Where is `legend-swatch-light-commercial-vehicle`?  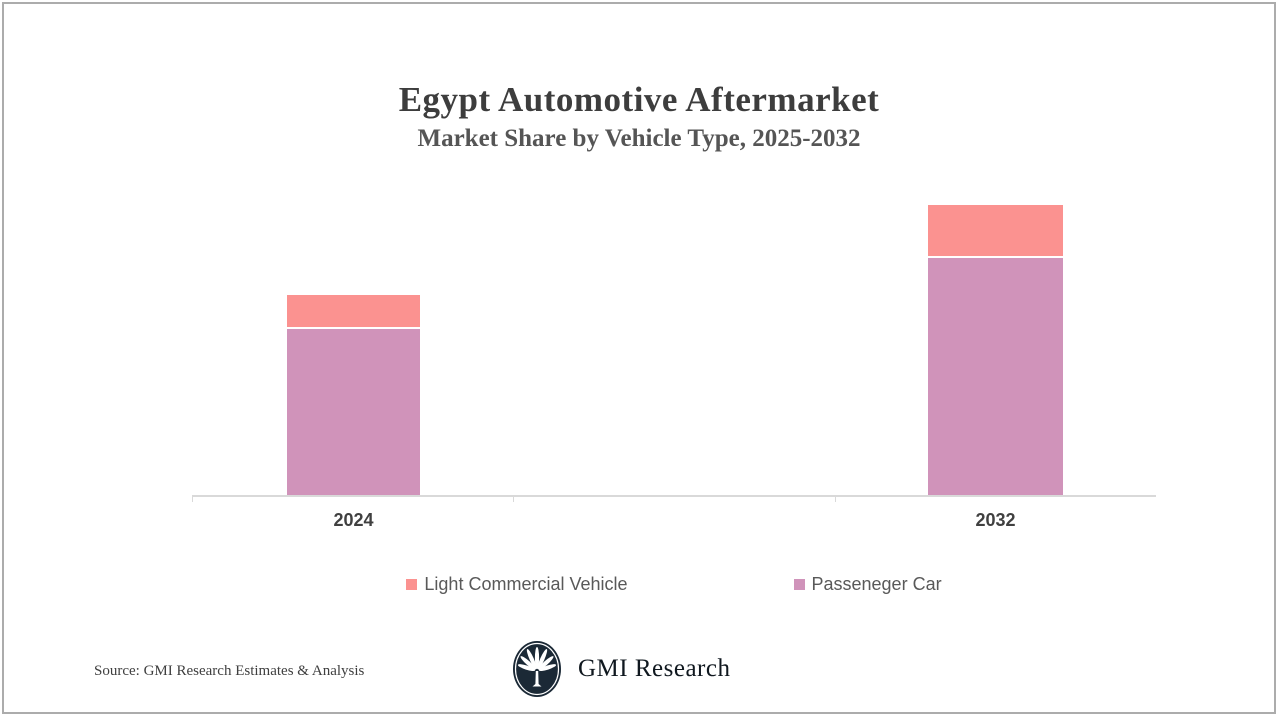
legend-swatch-light-commercial-vehicle is located at coordinates (412, 584).